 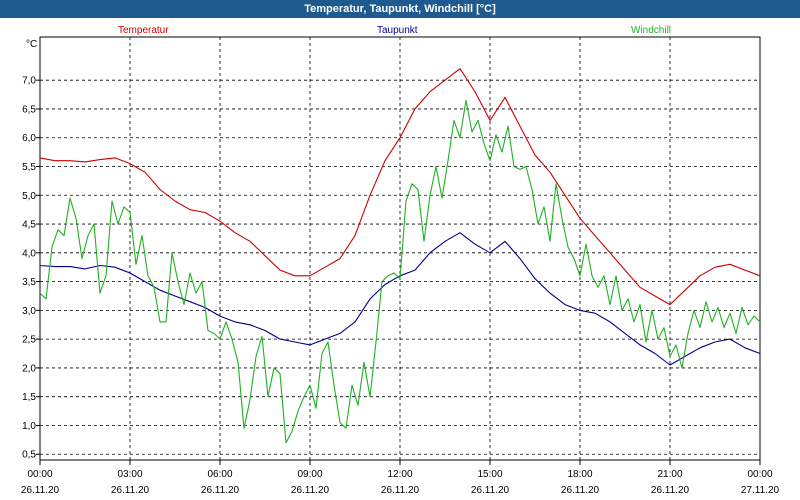 What do you see at coordinates (129, 474) in the screenshot?
I see `x-tick-label-time: 03:00` at bounding box center [129, 474].